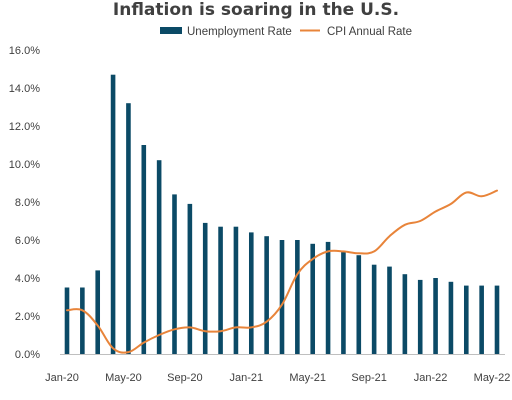 This screenshot has width=512, height=400. What do you see at coordinates (431, 378) in the screenshot?
I see `x-tick-label: Jan-22` at bounding box center [431, 378].